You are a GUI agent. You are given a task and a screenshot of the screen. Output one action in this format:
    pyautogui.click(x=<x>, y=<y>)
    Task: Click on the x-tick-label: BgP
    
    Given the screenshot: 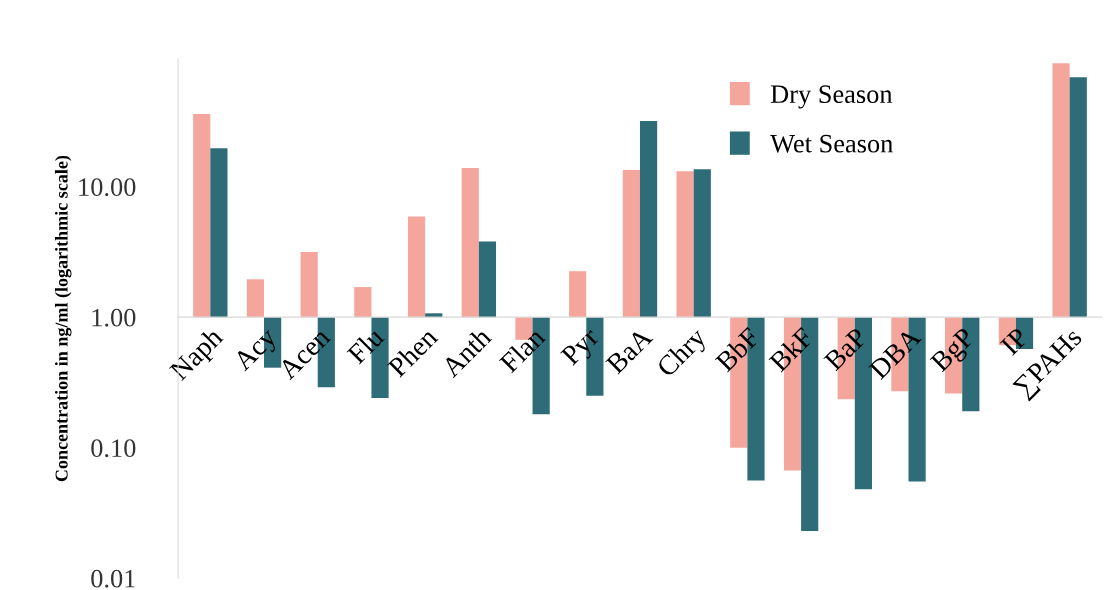 What is the action you would take?
    pyautogui.click(x=954, y=351)
    